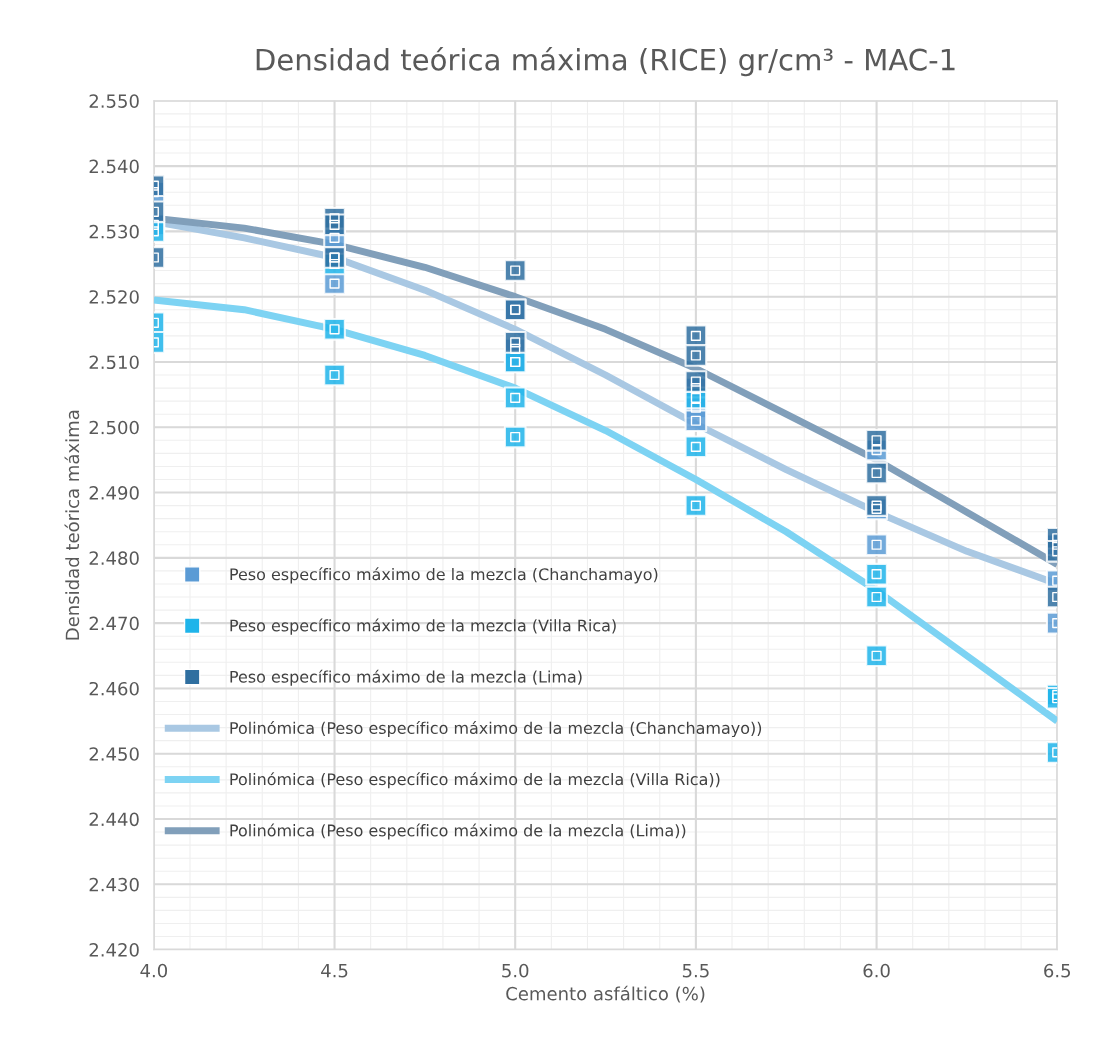  I want to click on y-tick-label: 2.440, so click(114, 819).